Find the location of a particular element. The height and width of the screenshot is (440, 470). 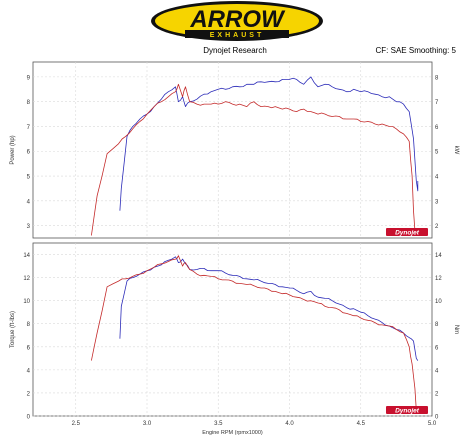

torque-ytick-right-label: 2 is located at coordinates (437, 394).